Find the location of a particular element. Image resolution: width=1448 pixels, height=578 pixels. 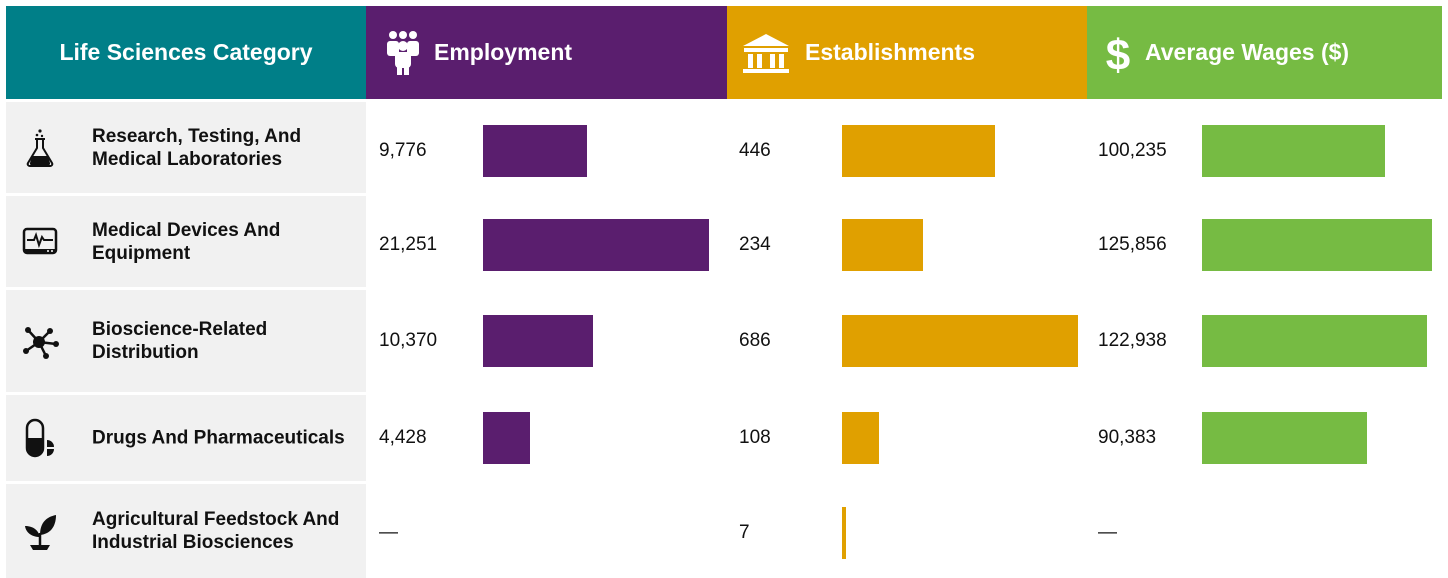

dollar-icon: $ is located at coordinates (1118, 53).